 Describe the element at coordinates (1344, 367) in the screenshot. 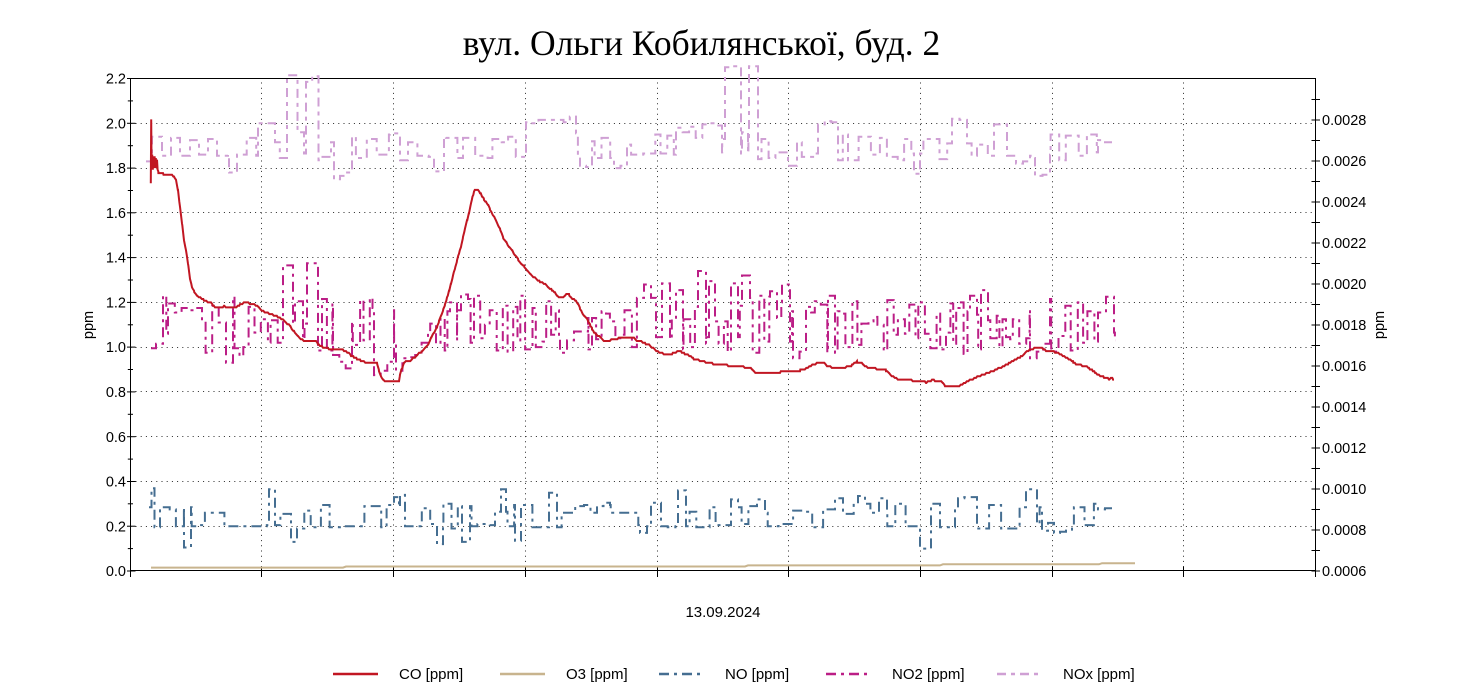

I see `svg-text: 0.0016` at that location.